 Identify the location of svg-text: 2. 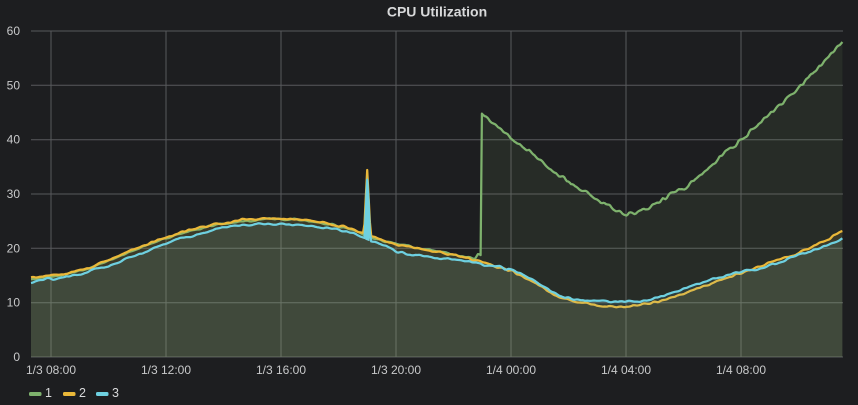
(82, 393).